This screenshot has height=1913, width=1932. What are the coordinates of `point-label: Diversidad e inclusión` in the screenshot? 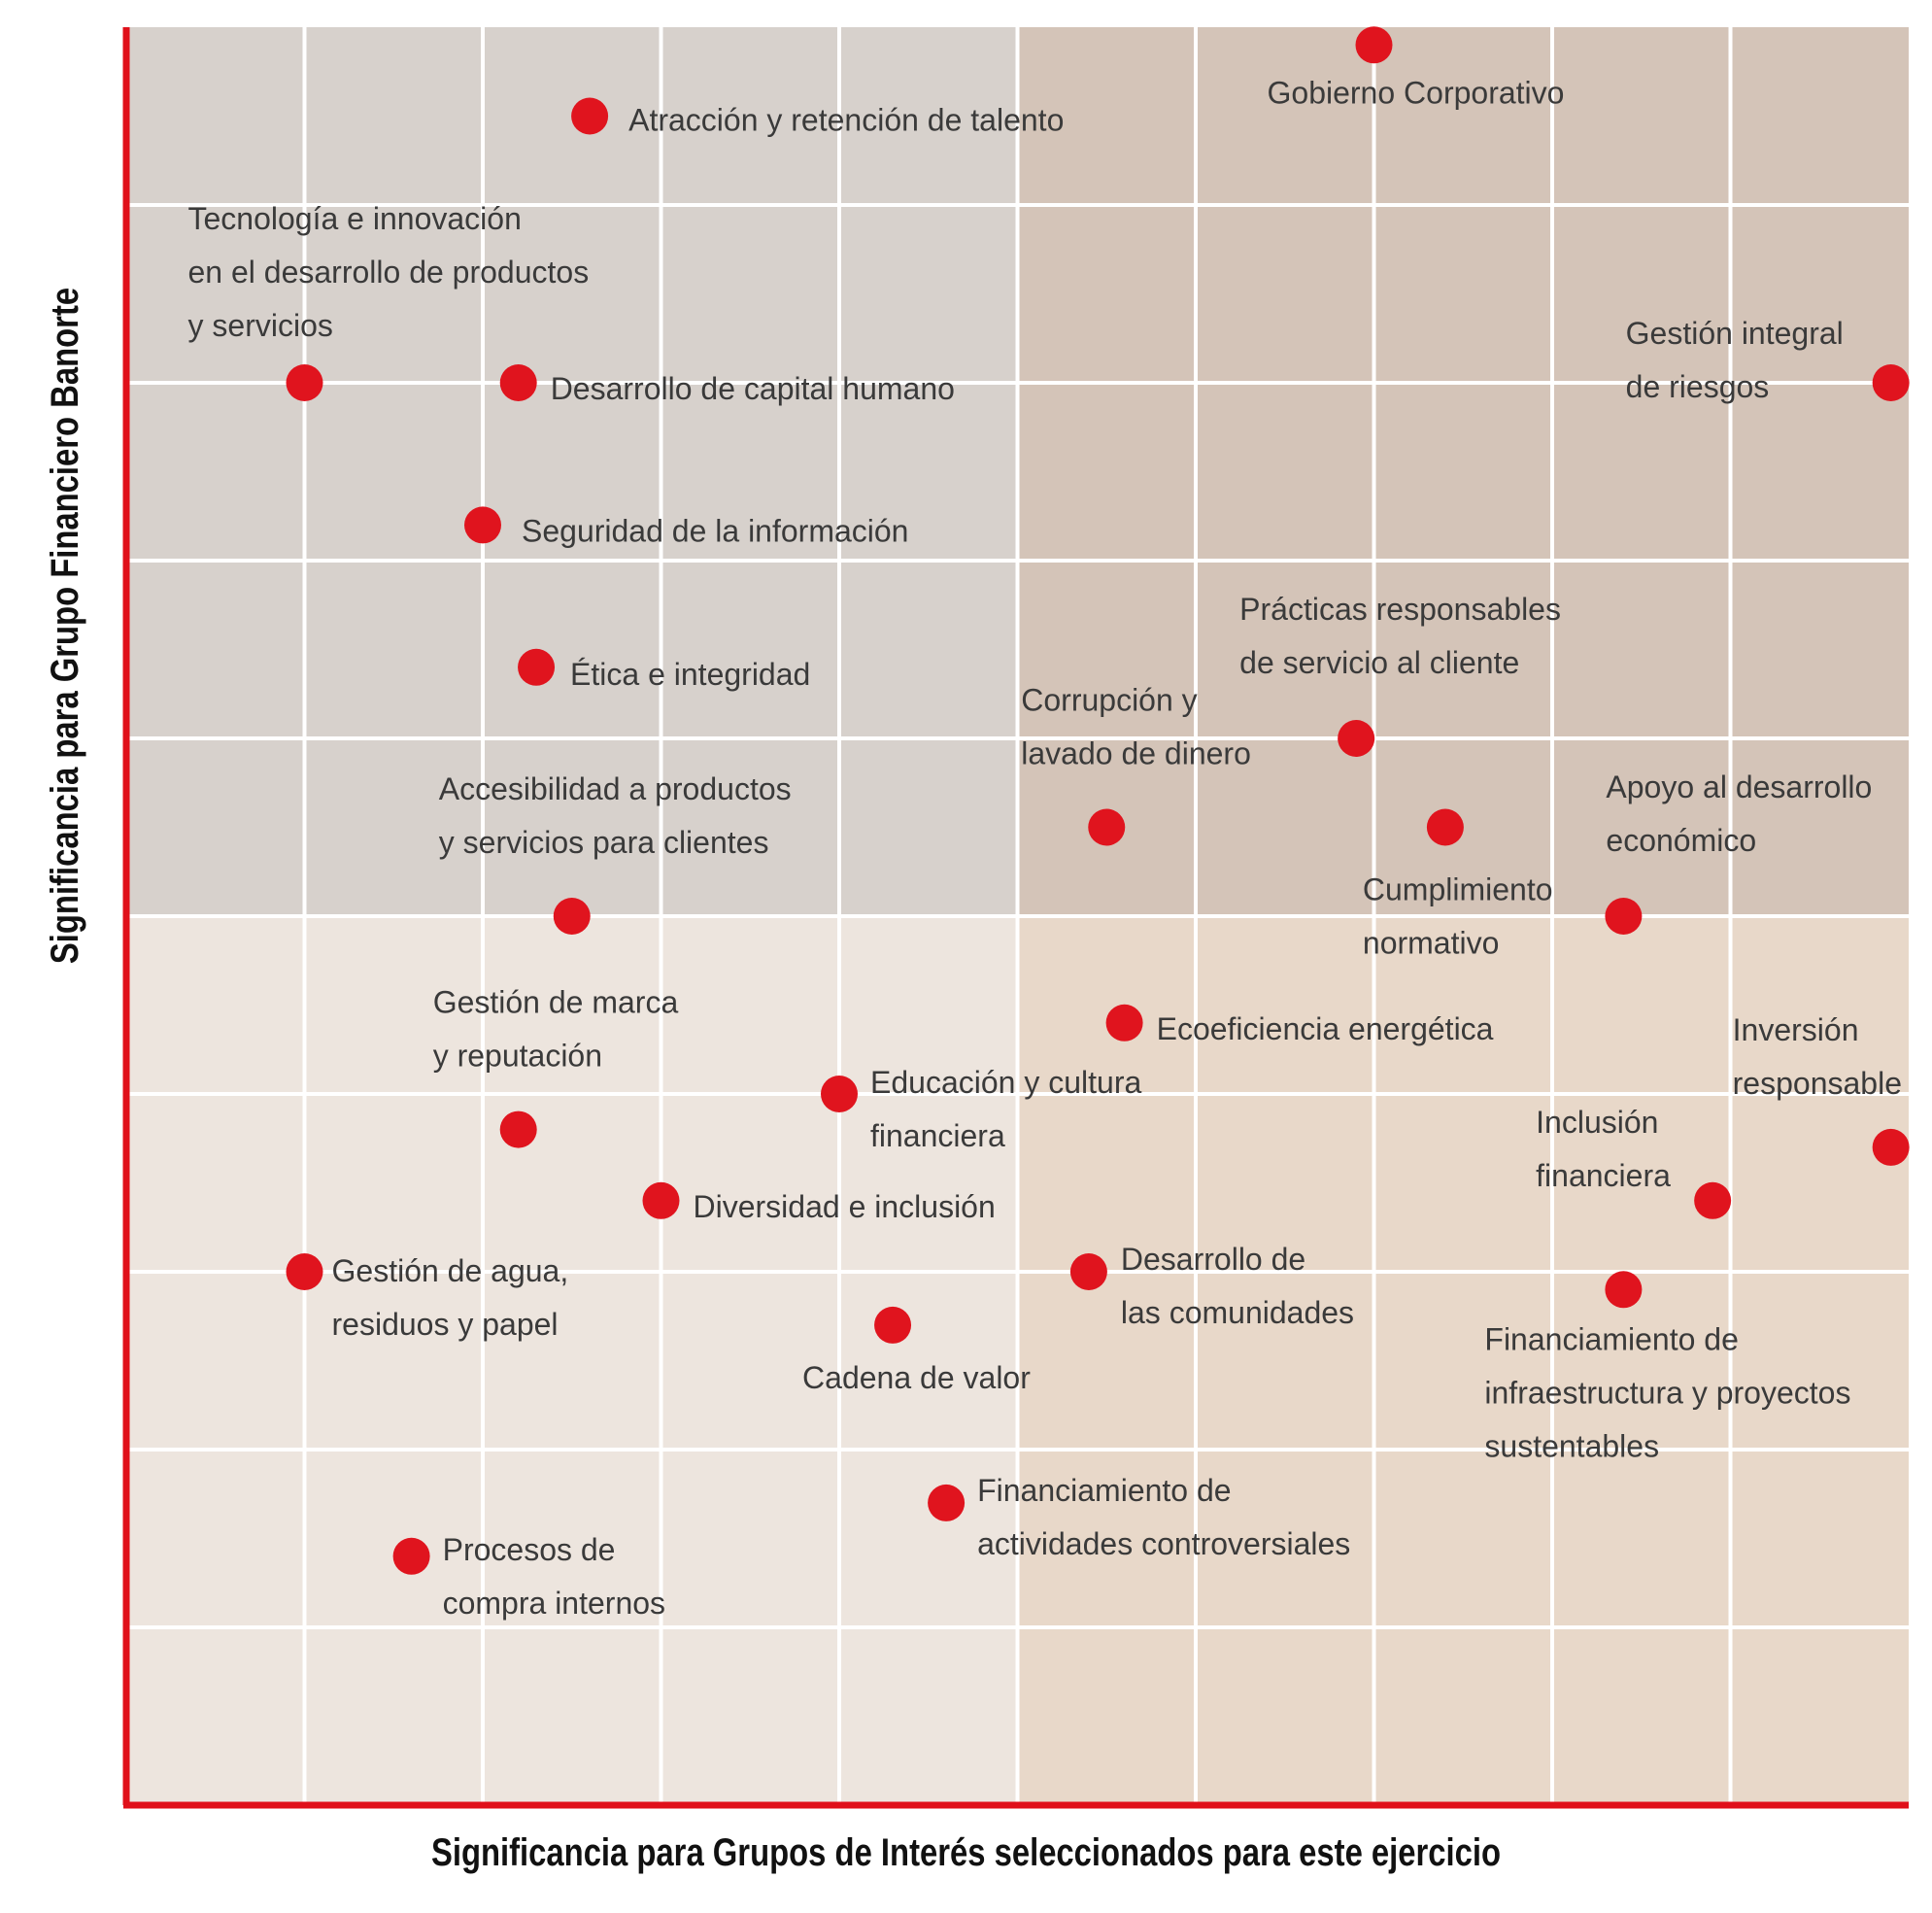 It's located at (845, 1206).